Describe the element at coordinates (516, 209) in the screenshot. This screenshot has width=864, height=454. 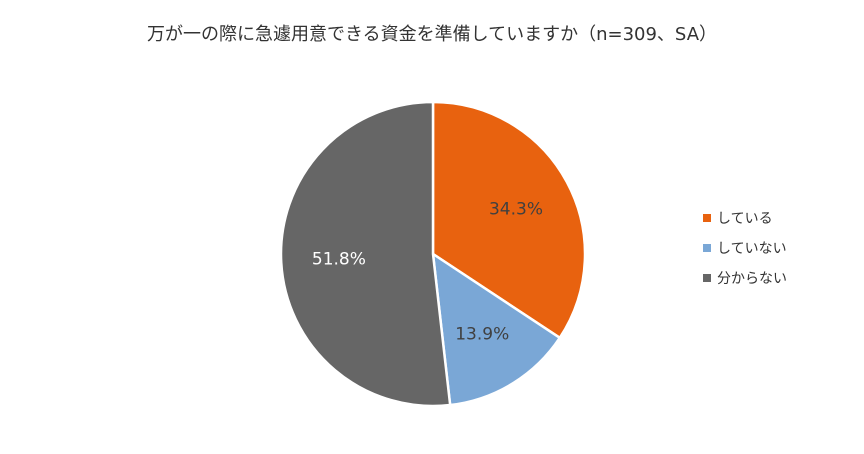
I see `data-label-1: 34.3%` at that location.